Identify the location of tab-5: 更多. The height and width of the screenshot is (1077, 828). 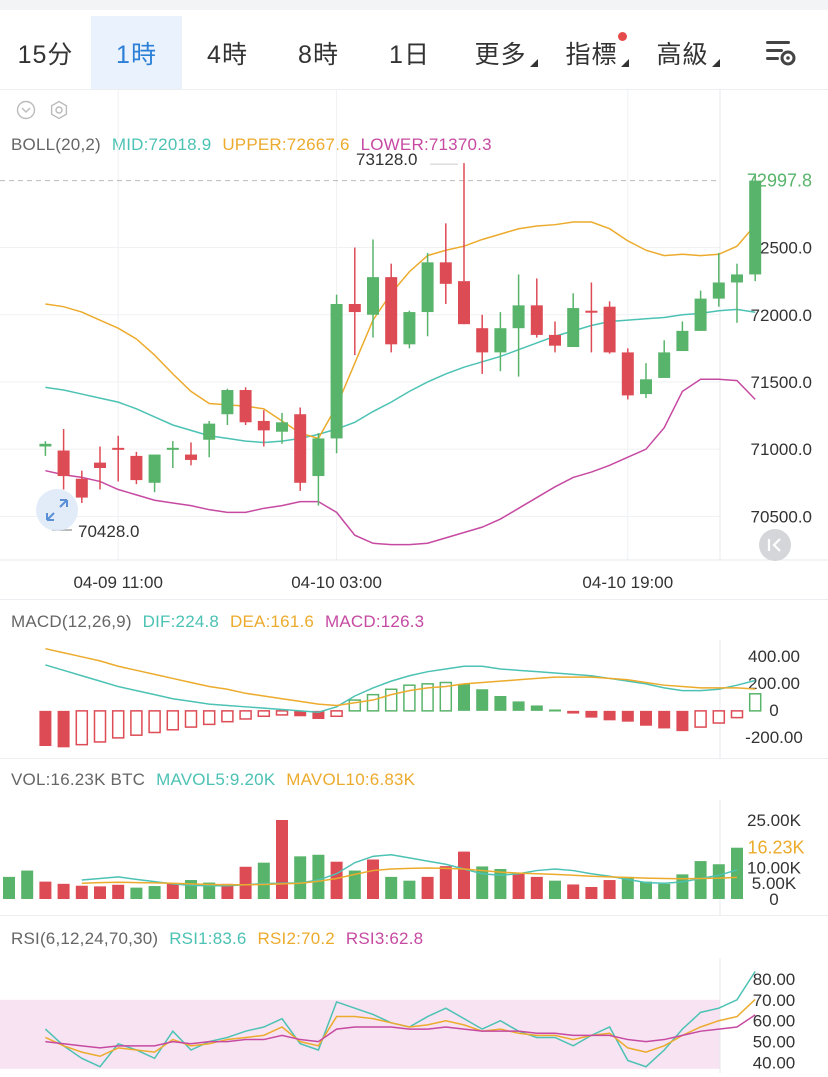
(500, 52).